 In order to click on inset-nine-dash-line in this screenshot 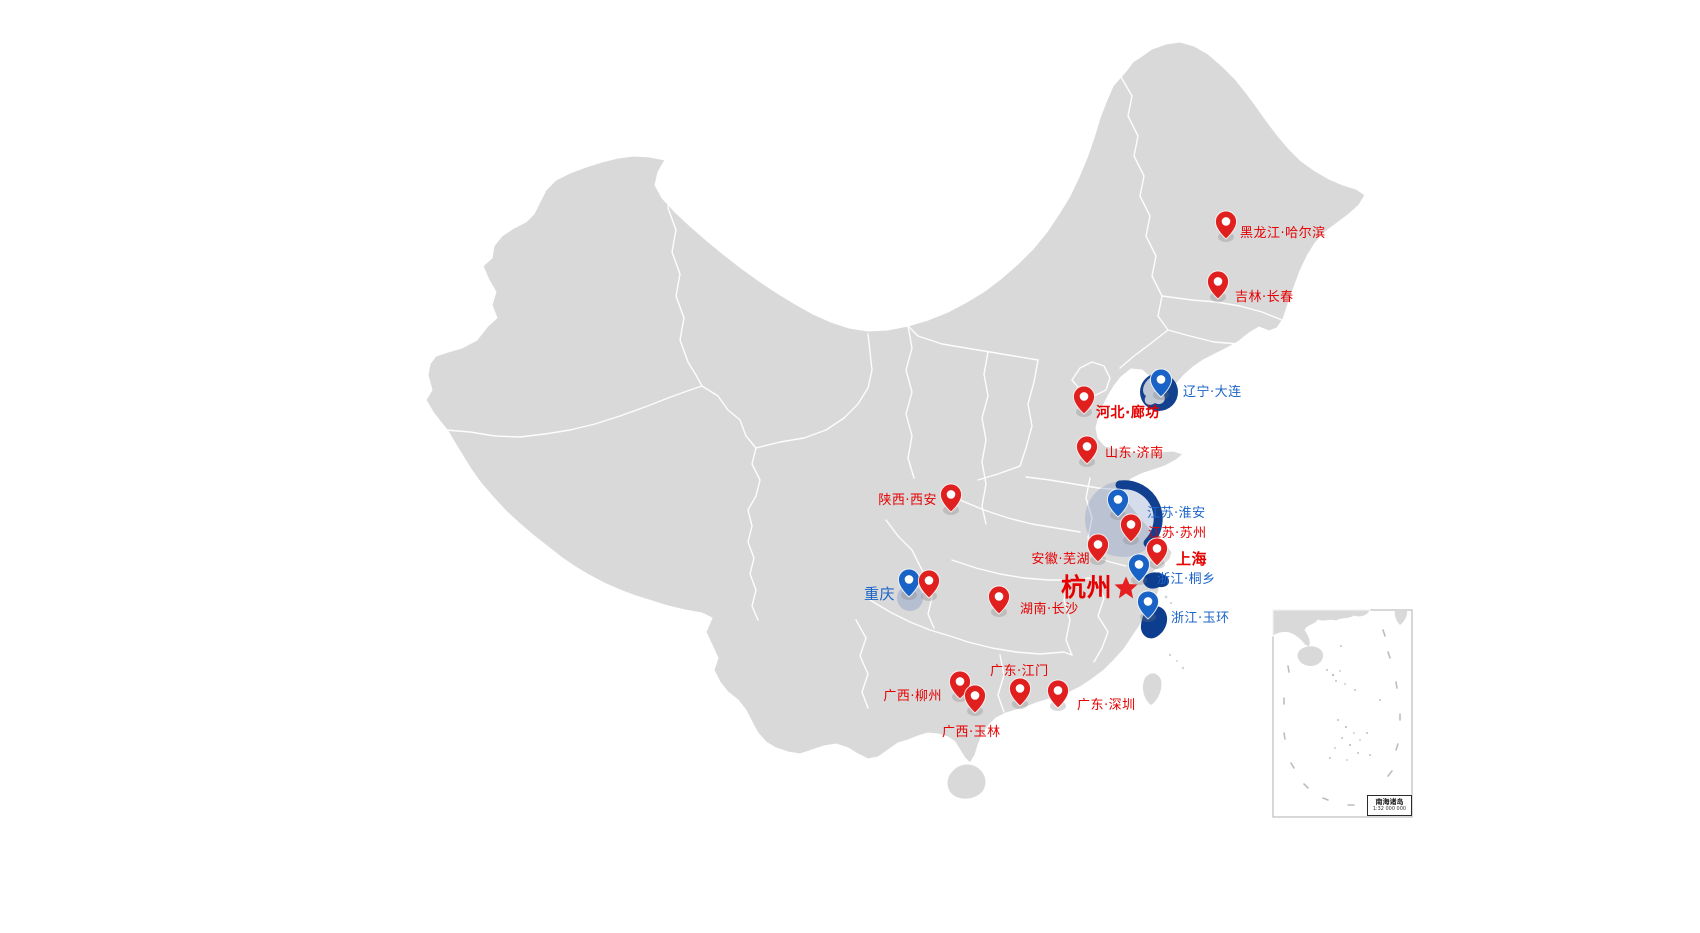, I will do `click(1342, 717)`.